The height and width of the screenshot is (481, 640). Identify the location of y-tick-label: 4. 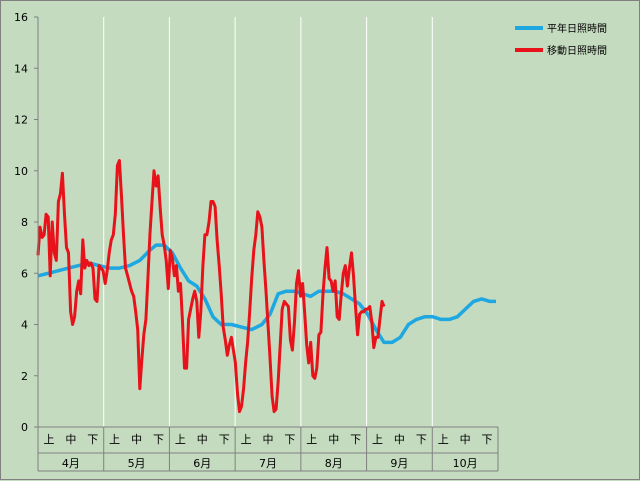
(24, 325).